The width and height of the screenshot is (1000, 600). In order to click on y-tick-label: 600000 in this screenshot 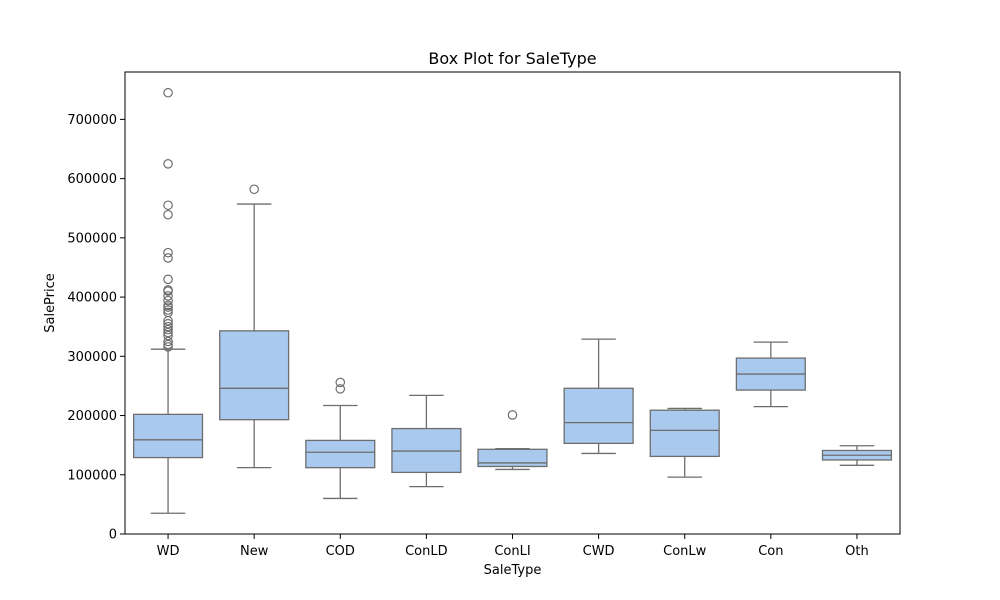, I will do `click(92, 179)`.